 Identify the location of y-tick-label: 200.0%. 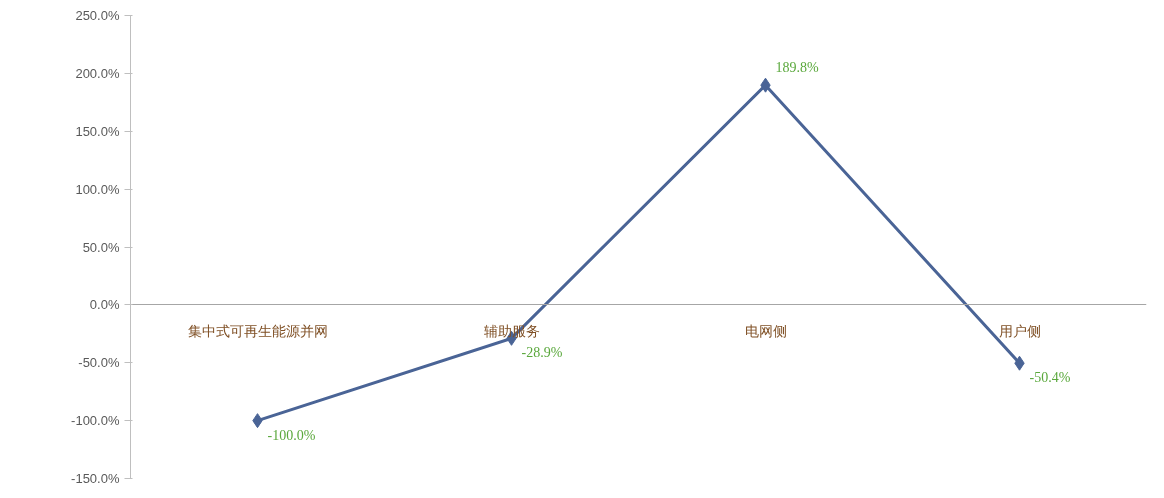
(97, 73).